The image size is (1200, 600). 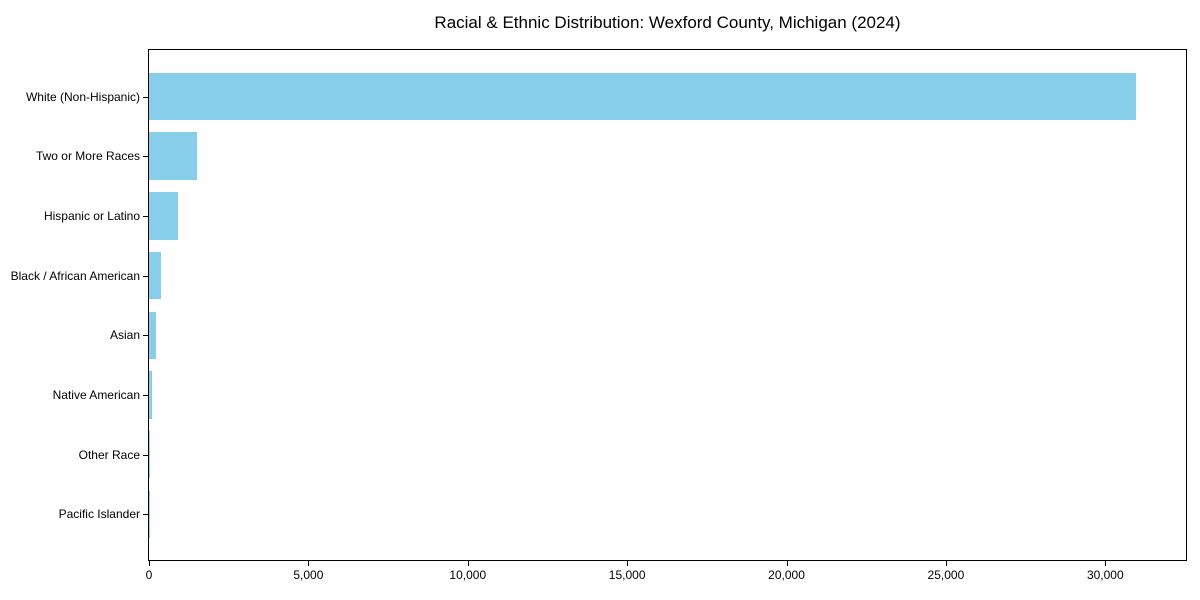 I want to click on y-tick-label-two-or-more-races: Two or More Races, so click(x=87, y=156).